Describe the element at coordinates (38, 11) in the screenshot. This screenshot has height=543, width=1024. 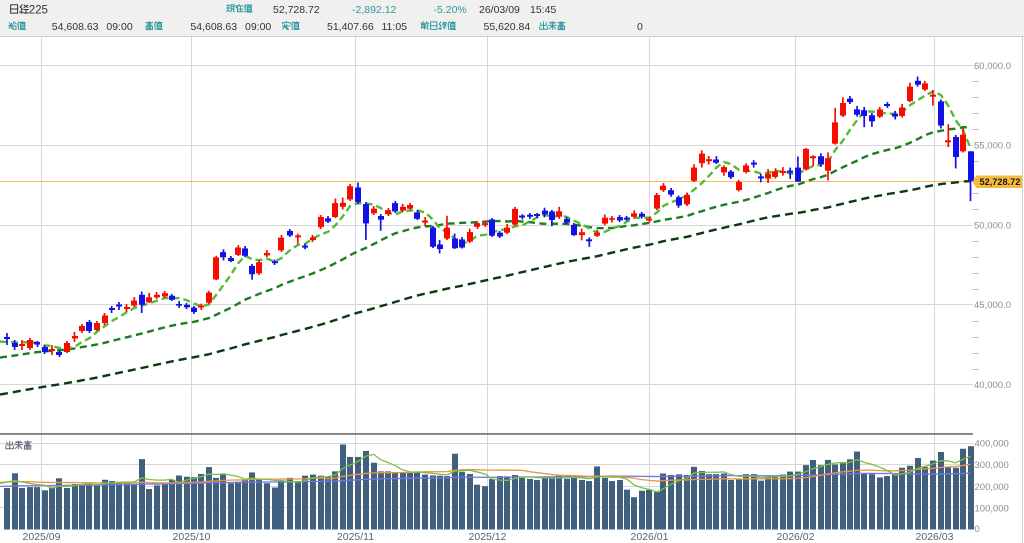
I see `svg-text: 225` at that location.